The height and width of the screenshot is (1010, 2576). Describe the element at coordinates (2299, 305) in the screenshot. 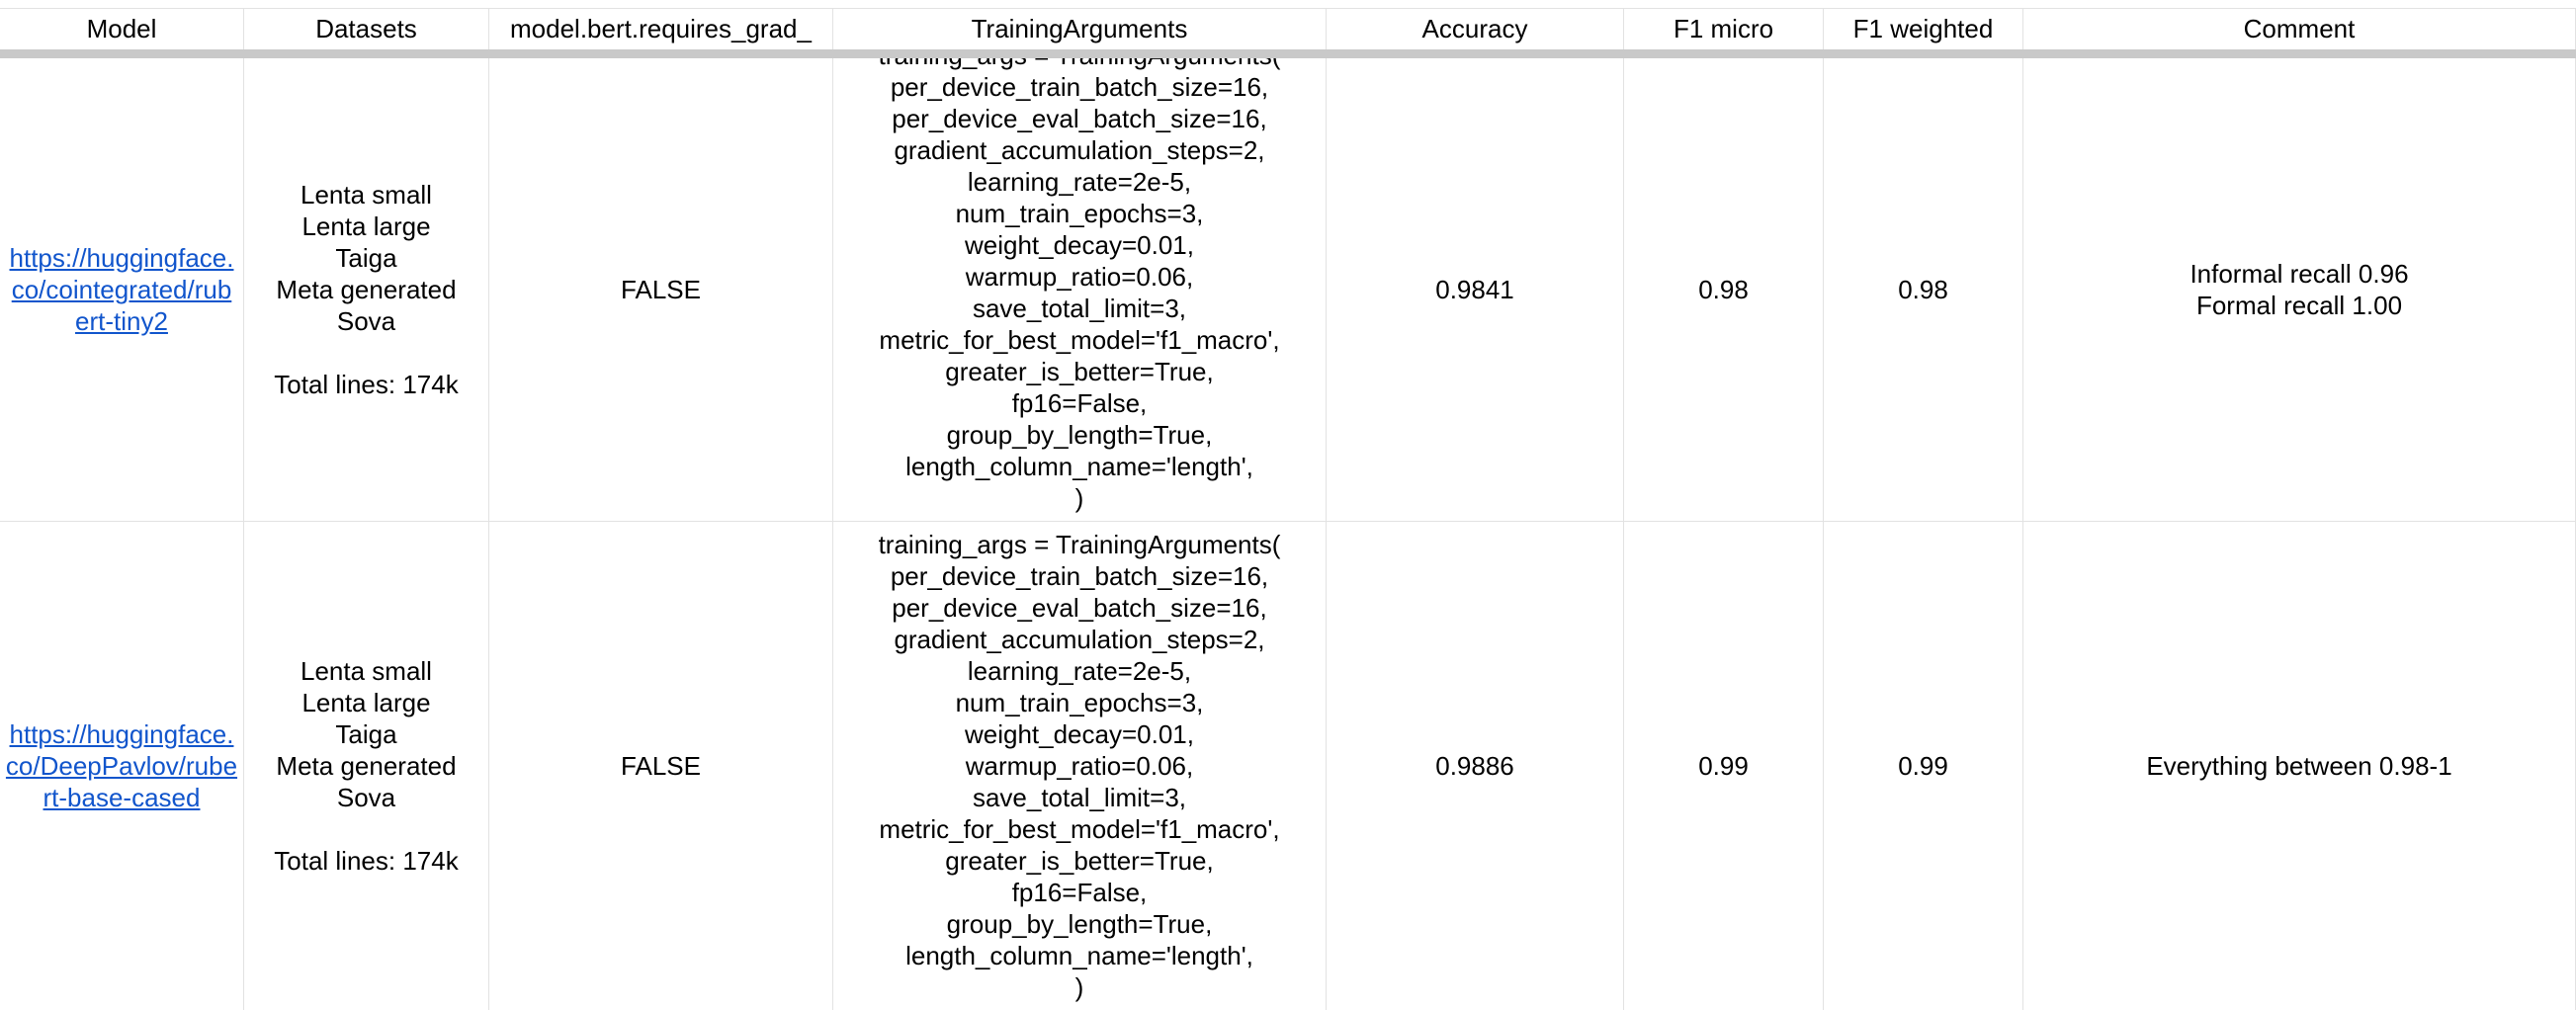

I see `comment-line: Formal recall 1.00` at that location.